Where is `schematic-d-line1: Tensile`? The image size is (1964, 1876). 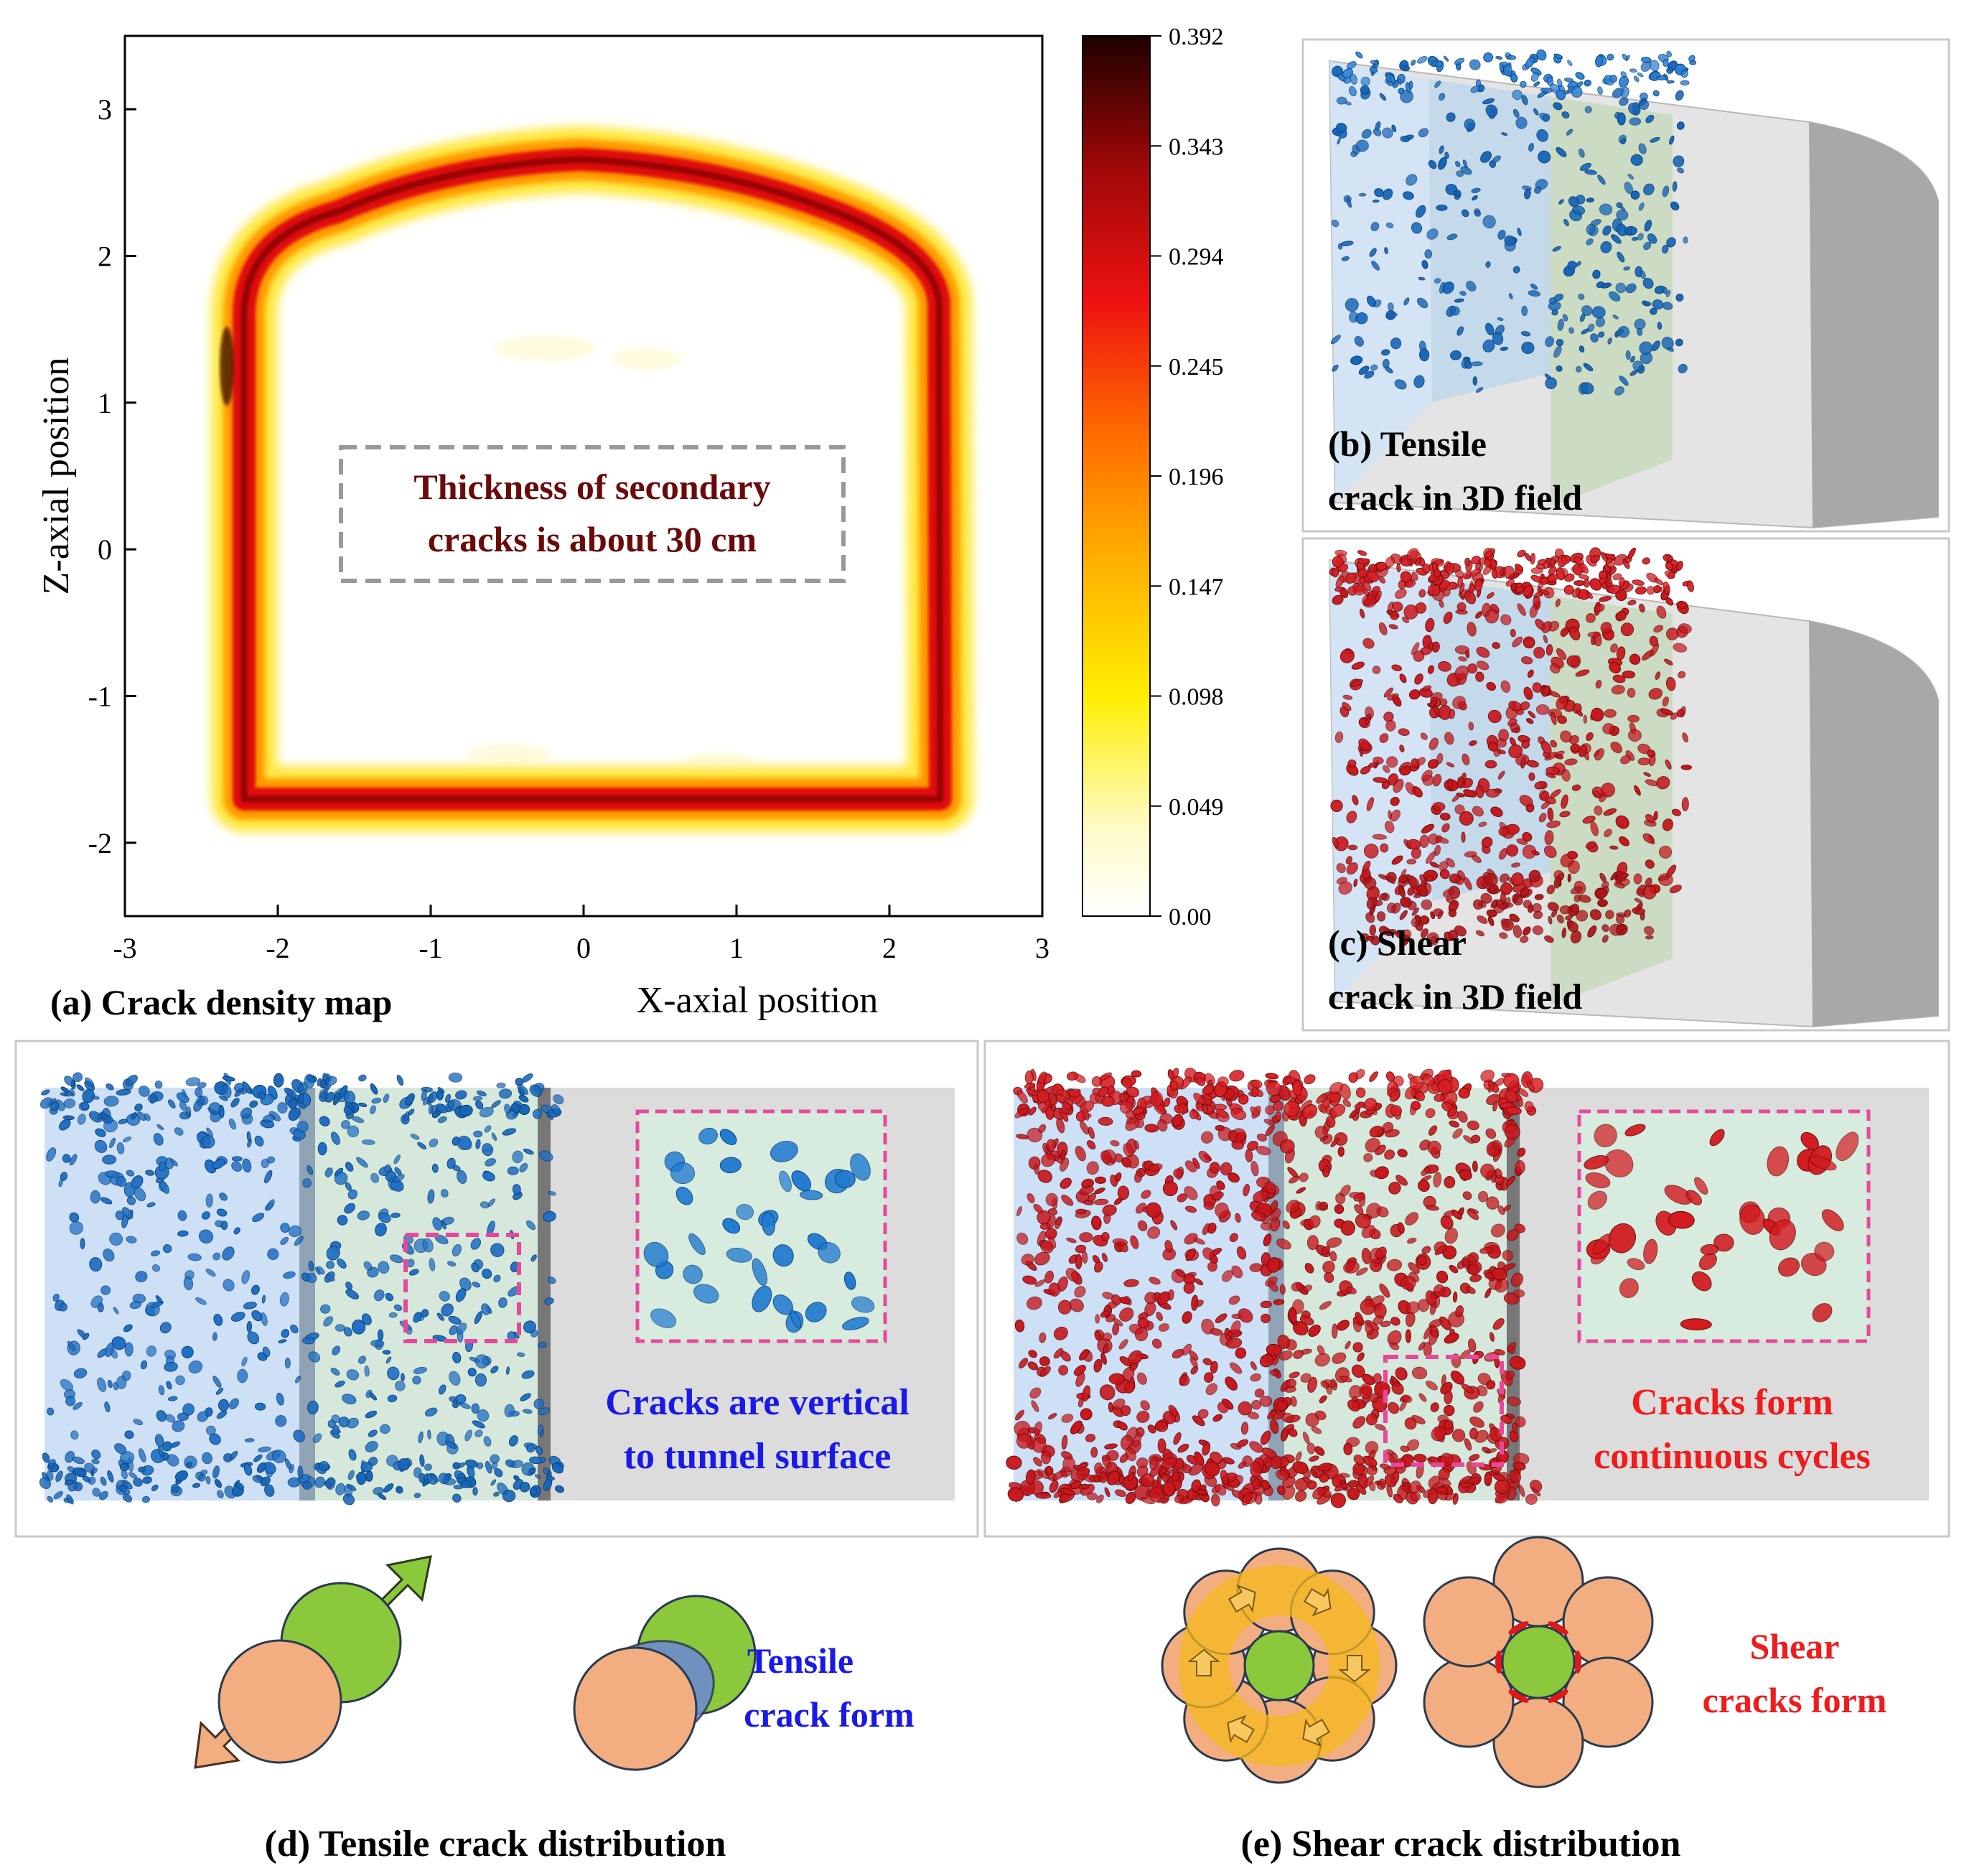 schematic-d-line1: Tensile is located at coordinates (800, 1661).